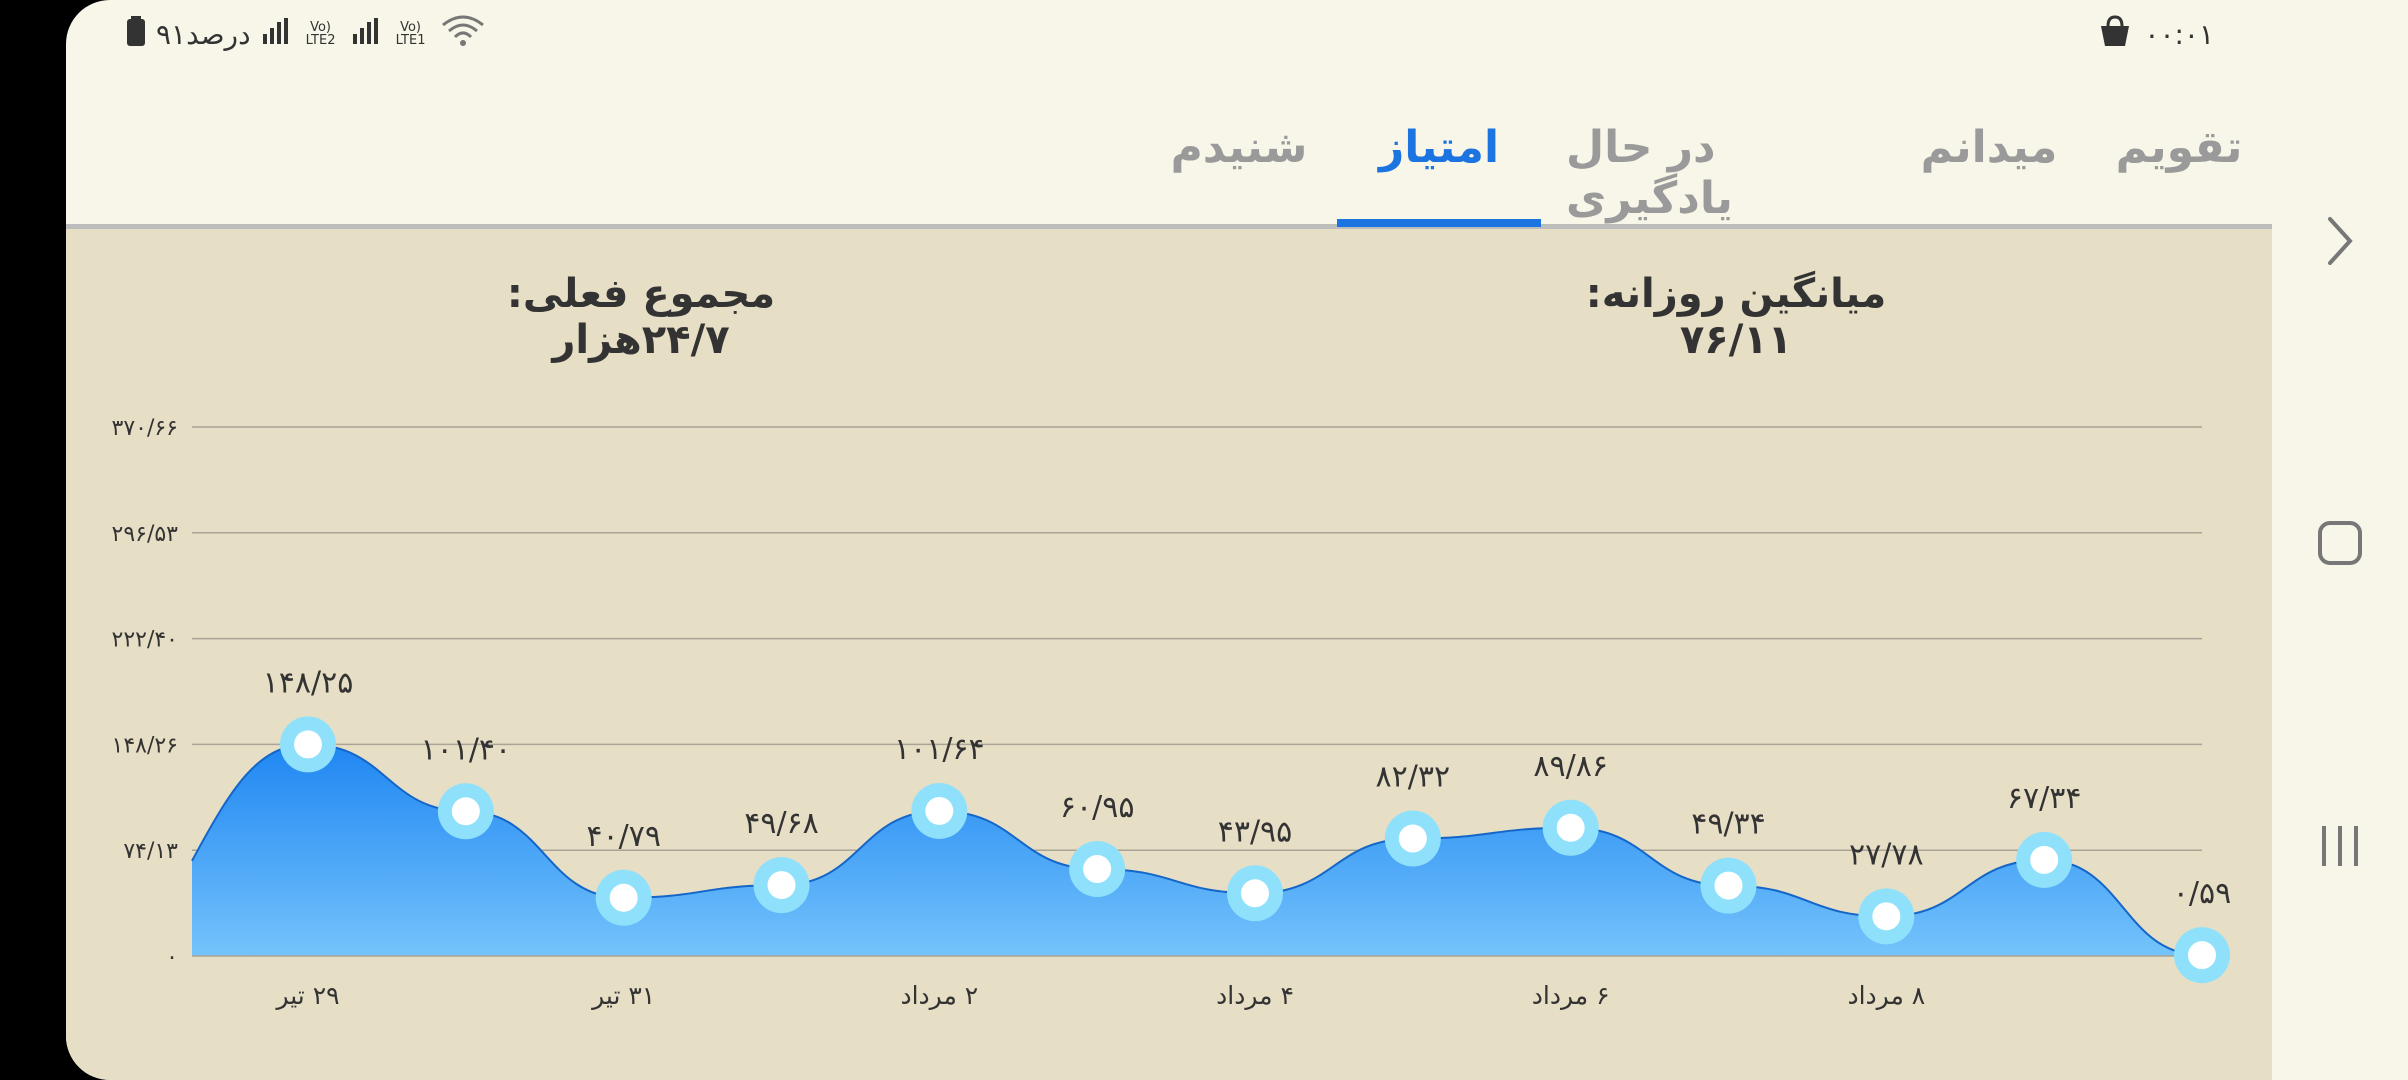  What do you see at coordinates (172, 957) in the screenshot?
I see `y-tick-label: ۰` at bounding box center [172, 957].